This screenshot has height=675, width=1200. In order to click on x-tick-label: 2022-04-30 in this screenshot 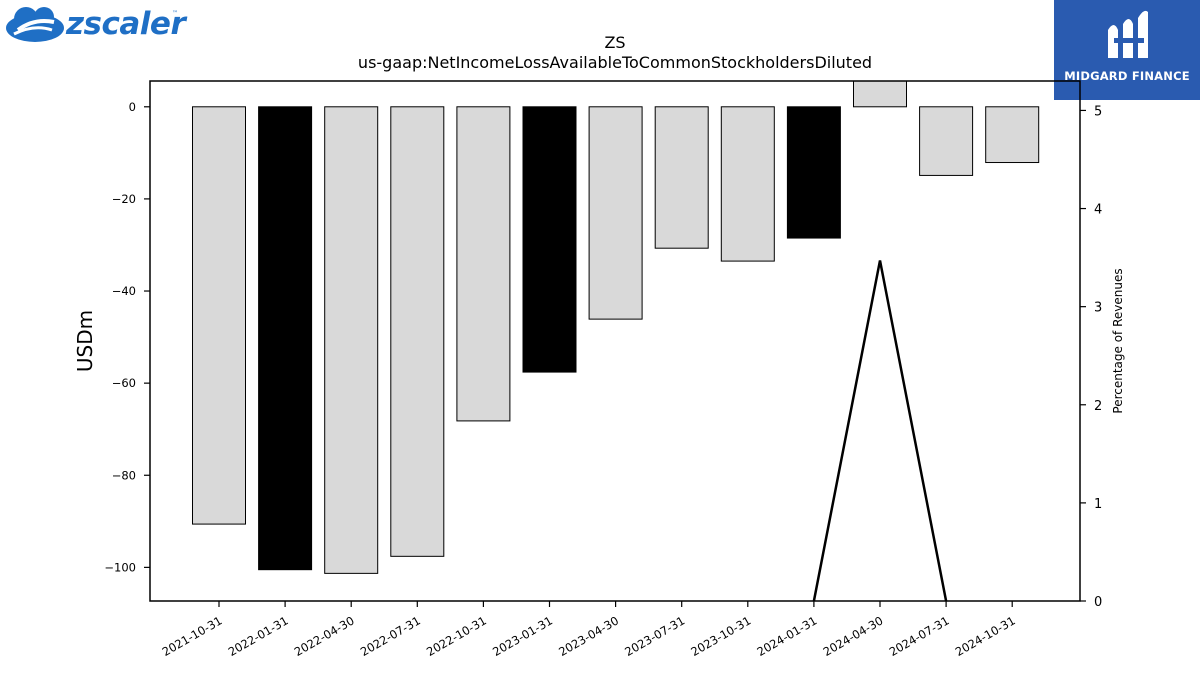, I will do `click(324, 636)`.